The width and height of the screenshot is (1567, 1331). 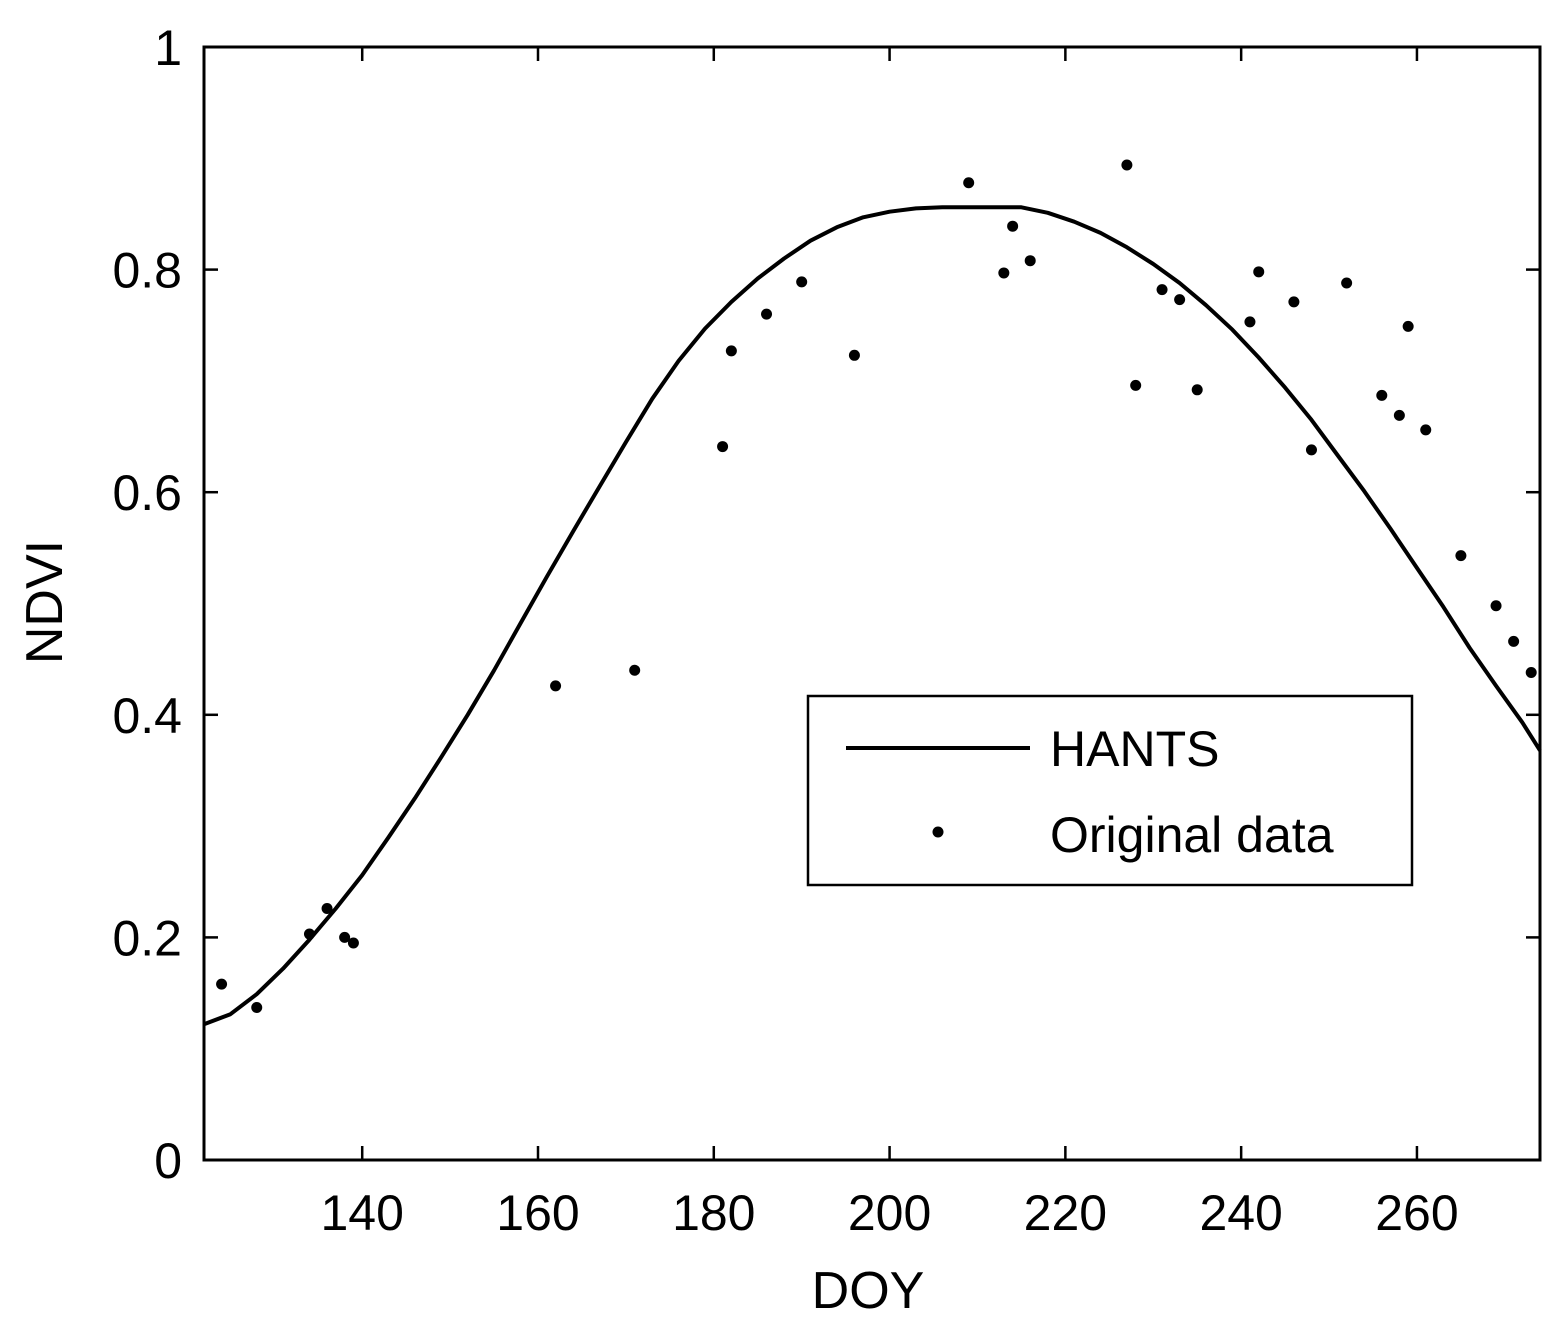 What do you see at coordinates (1240, 1213) in the screenshot?
I see `x-tick-label: 240` at bounding box center [1240, 1213].